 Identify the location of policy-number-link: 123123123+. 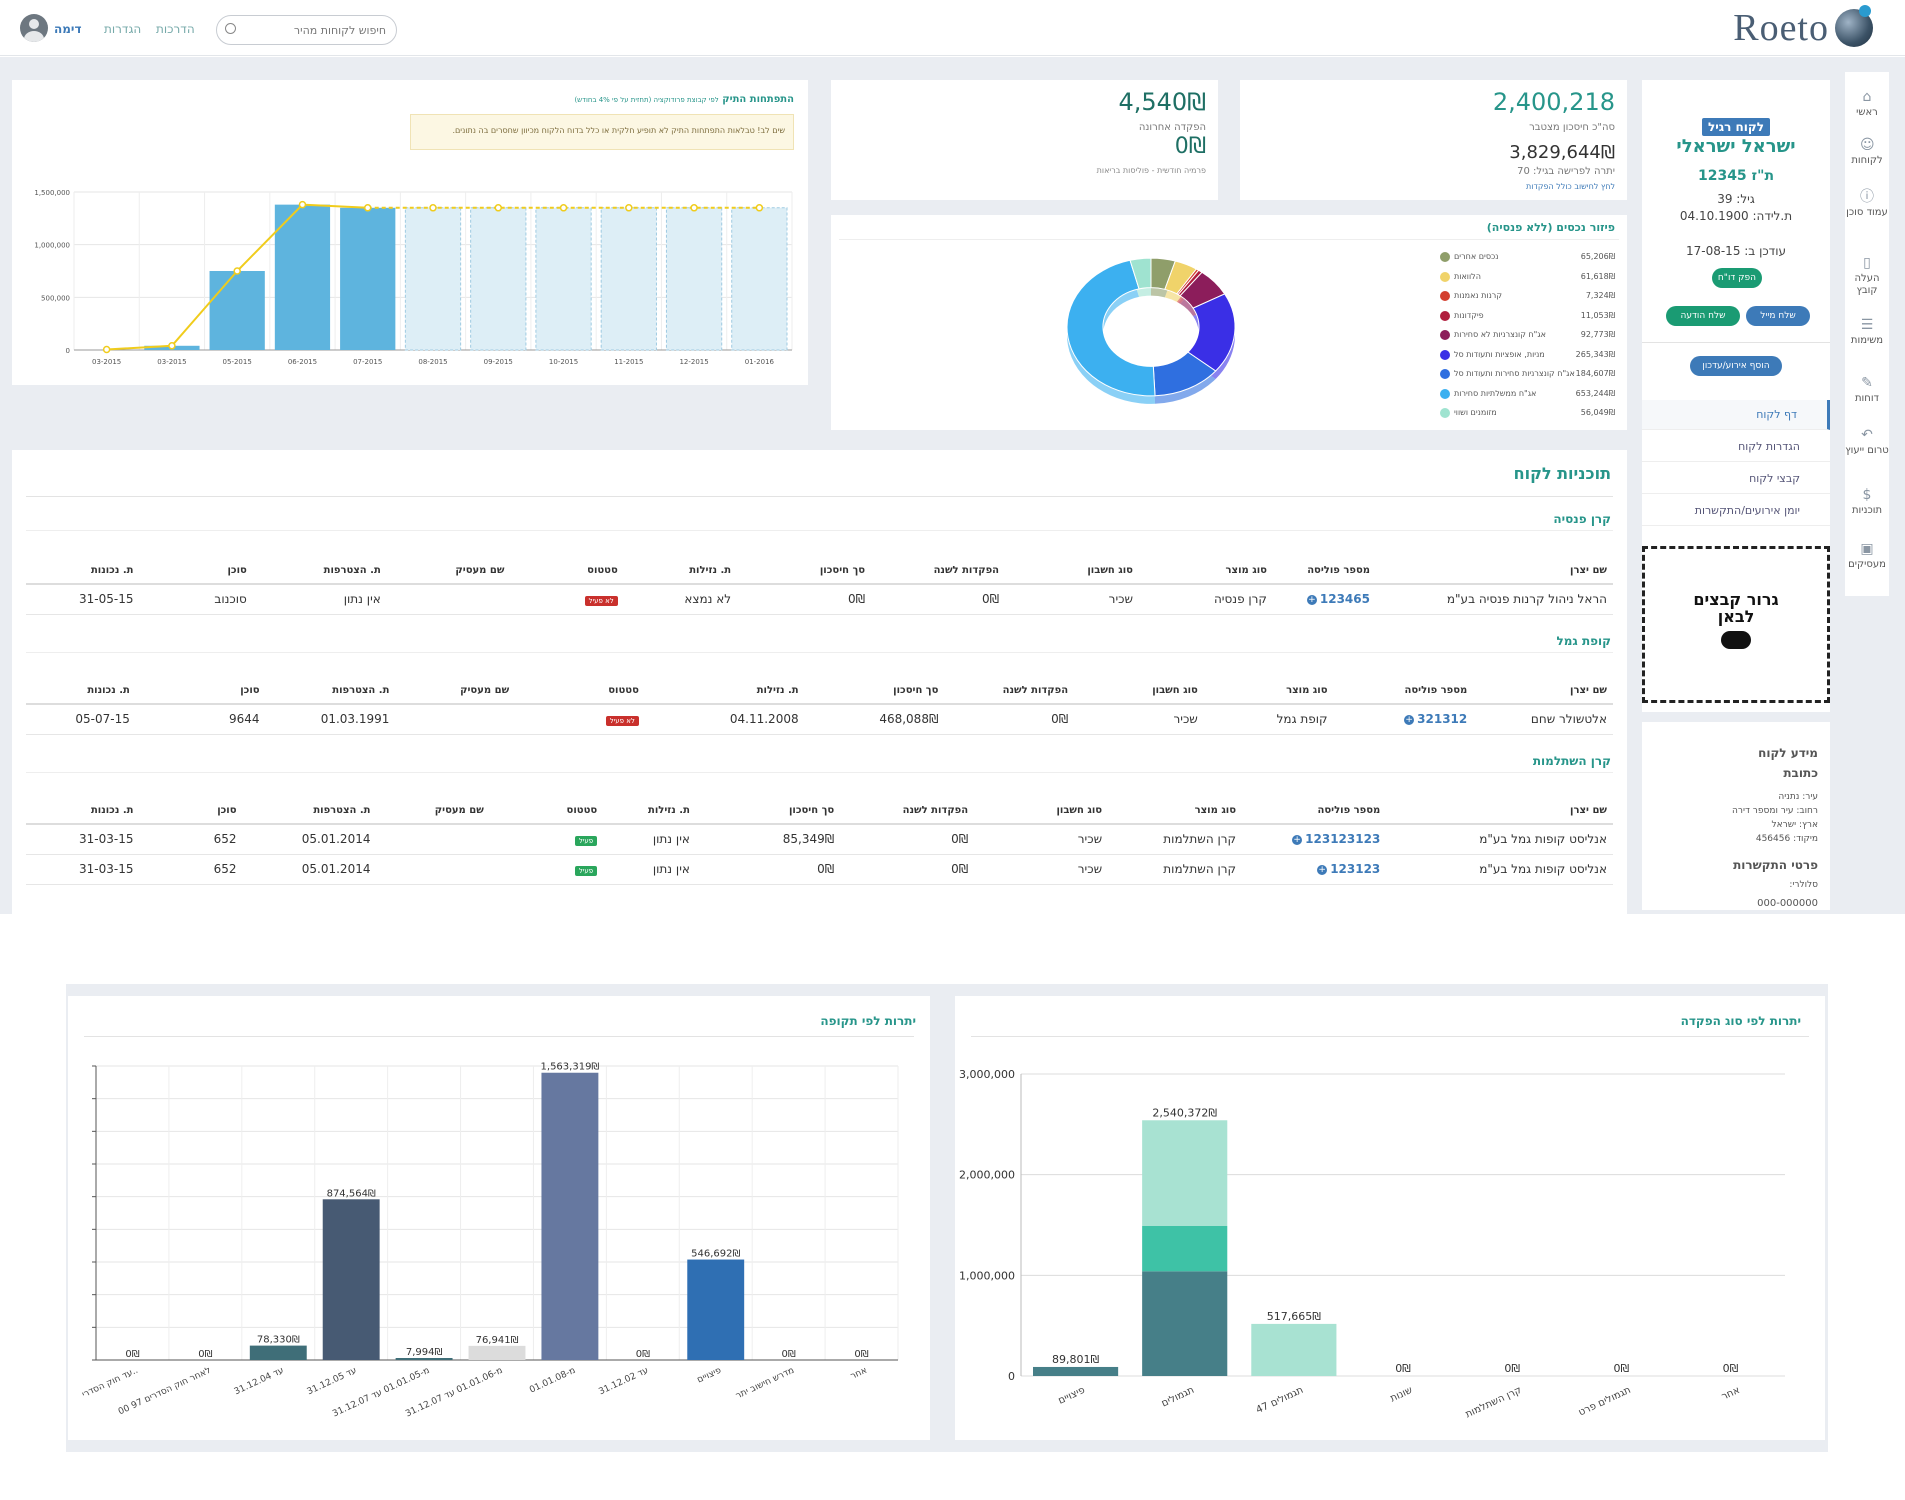
(1314, 839).